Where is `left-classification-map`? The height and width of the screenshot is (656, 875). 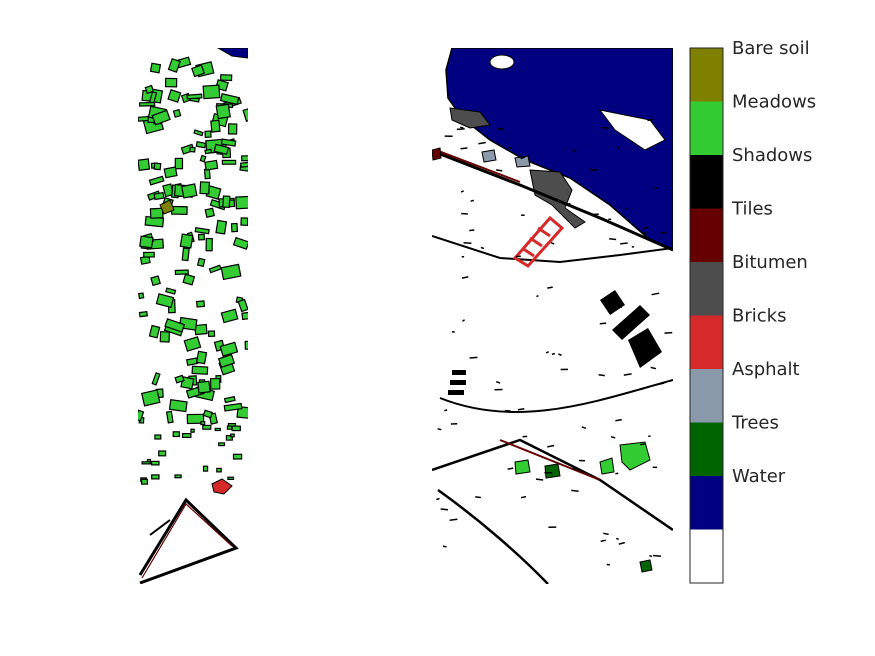 left-classification-map is located at coordinates (193, 316).